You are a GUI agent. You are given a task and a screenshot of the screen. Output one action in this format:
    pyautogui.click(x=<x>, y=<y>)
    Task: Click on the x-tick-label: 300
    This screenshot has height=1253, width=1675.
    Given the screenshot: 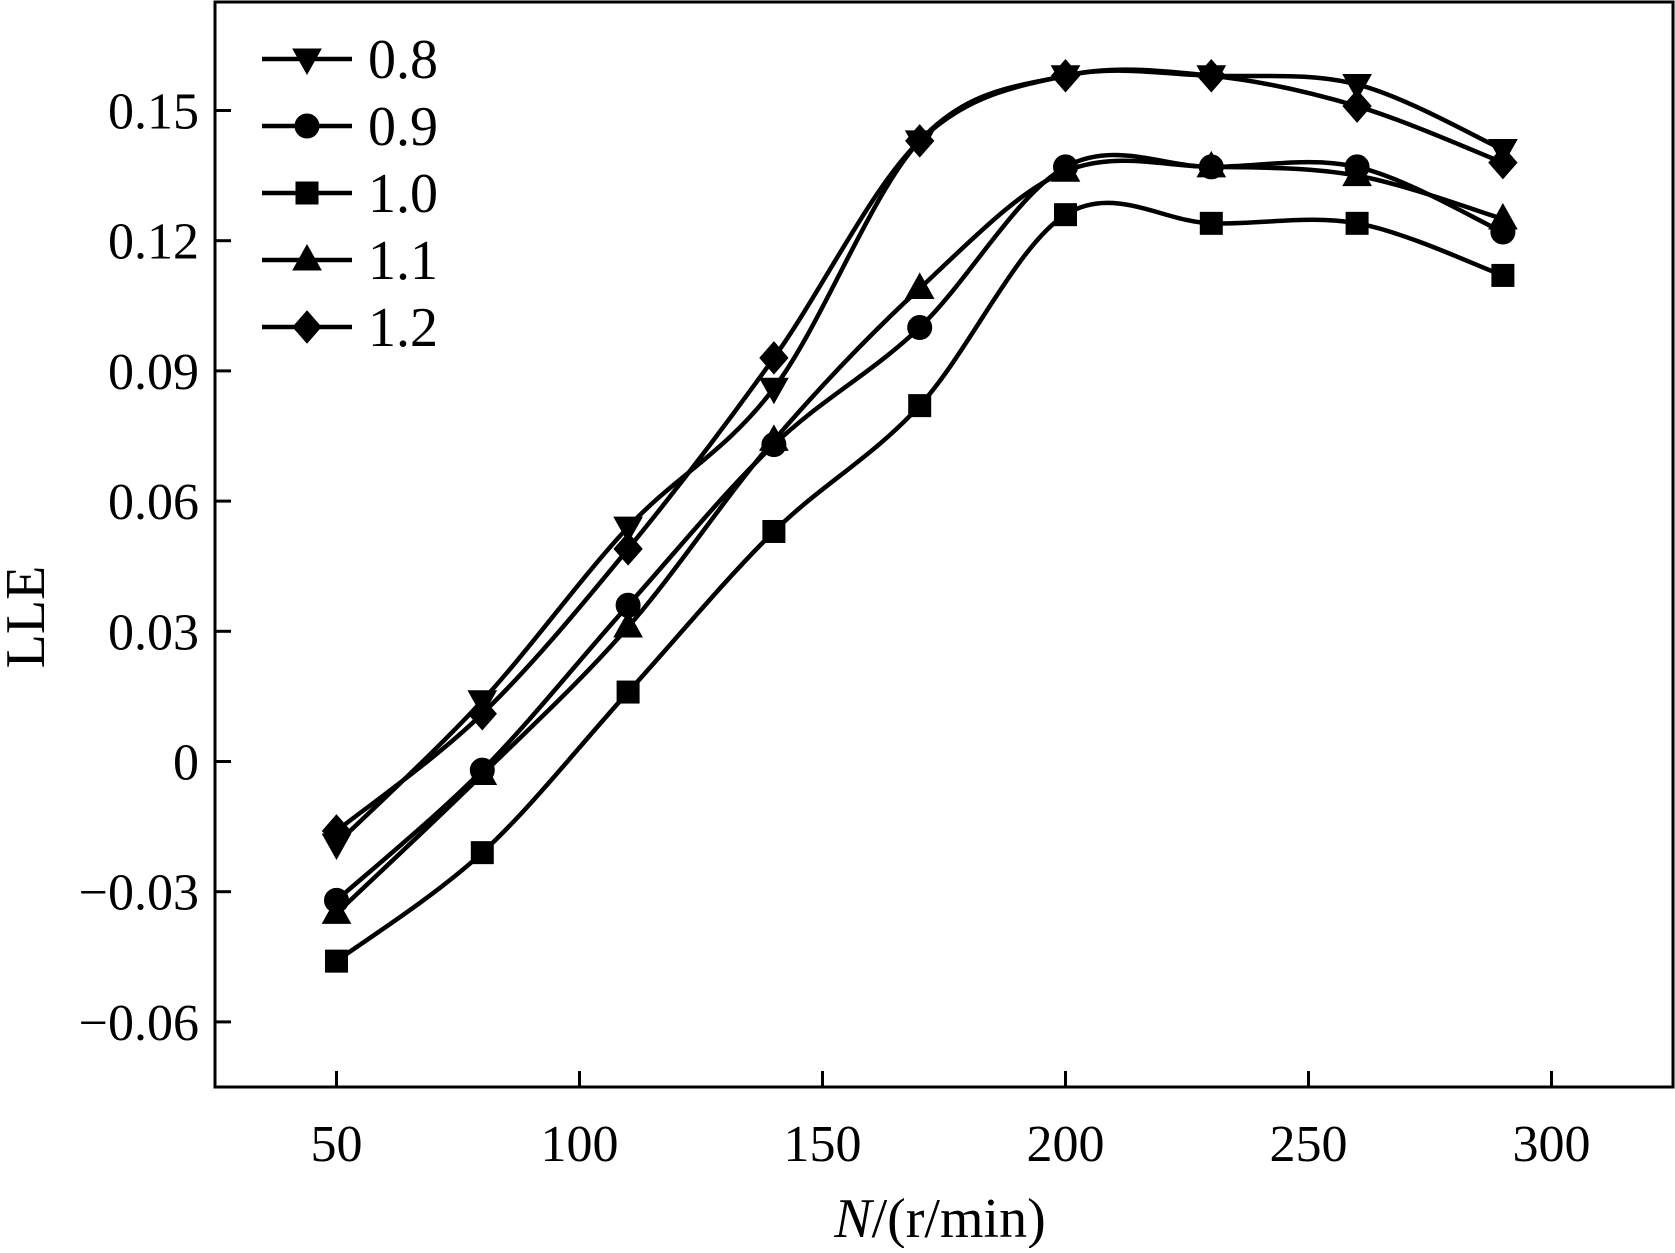 What is the action you would take?
    pyautogui.click(x=1552, y=1144)
    